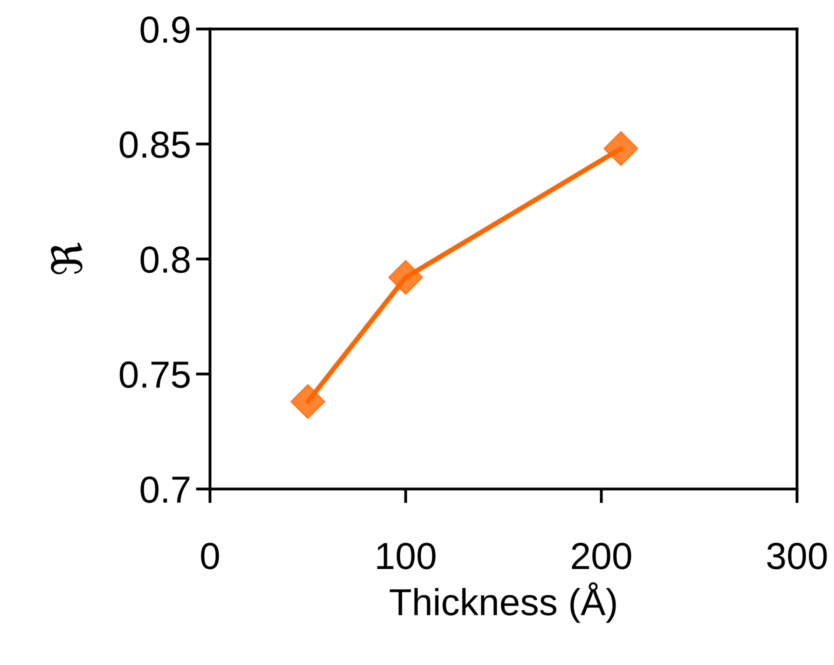  I want to click on y-tick-label: 0.75, so click(155, 374).